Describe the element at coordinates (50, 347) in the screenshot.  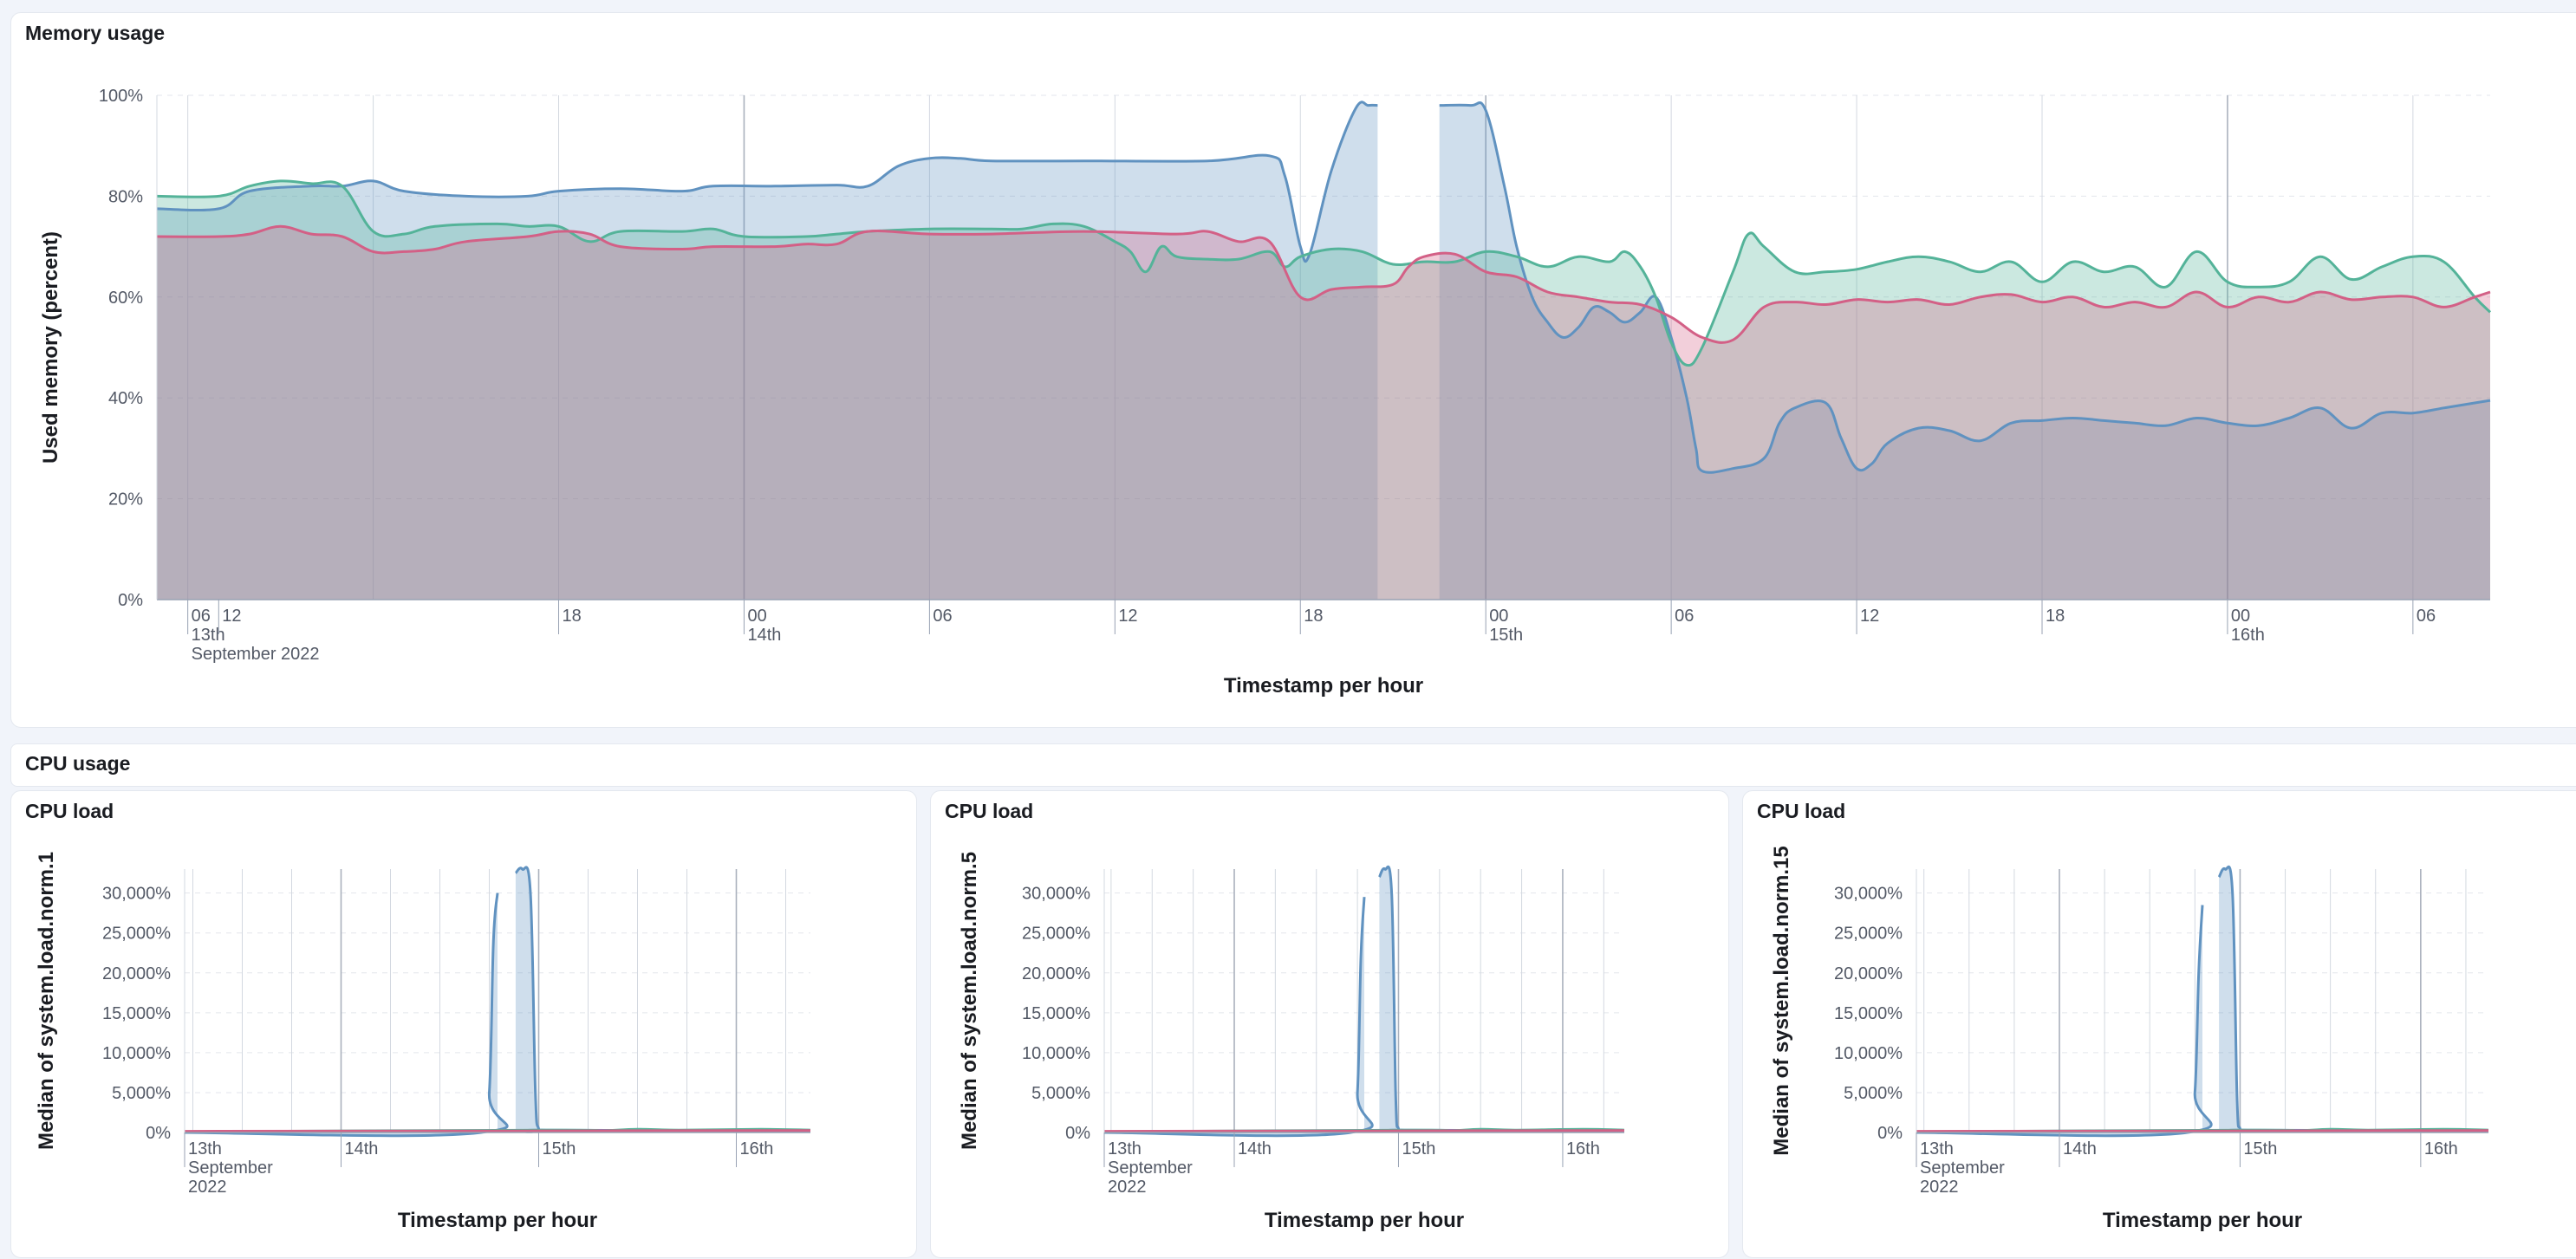
I see `y-axis-title: Used memory (percent)` at that location.